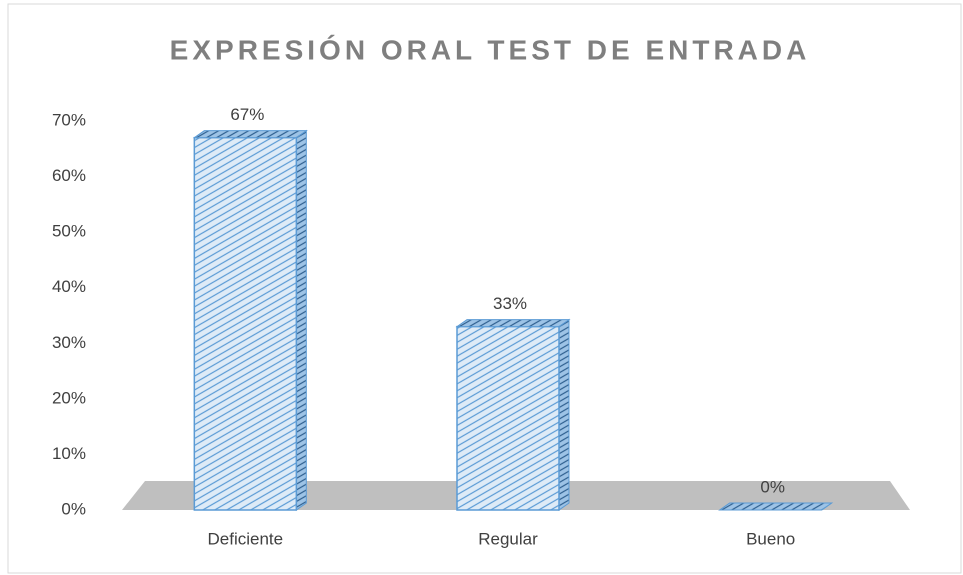 The image size is (963, 575). Describe the element at coordinates (69, 286) in the screenshot. I see `y-tick-label: 40%` at that location.